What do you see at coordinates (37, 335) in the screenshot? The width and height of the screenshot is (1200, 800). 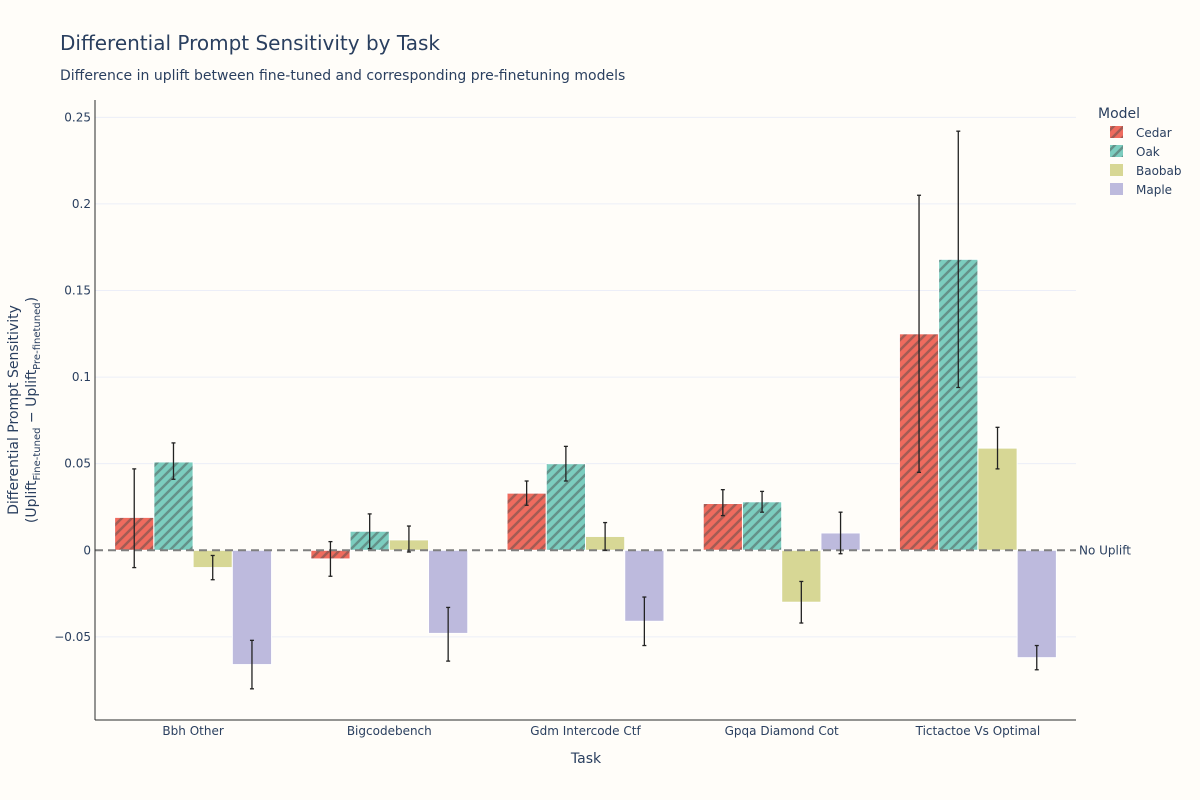 I see `y-axis-title-sub2: Pre-finetuned` at bounding box center [37, 335].